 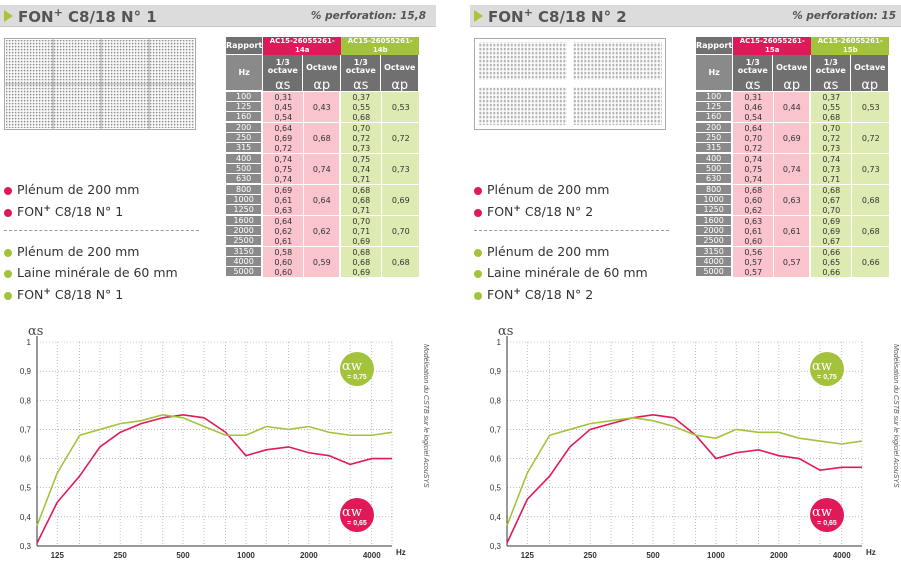 What do you see at coordinates (283, 231) in the screenshot?
I see `alpha-s-red-cell: 0,62` at bounding box center [283, 231].